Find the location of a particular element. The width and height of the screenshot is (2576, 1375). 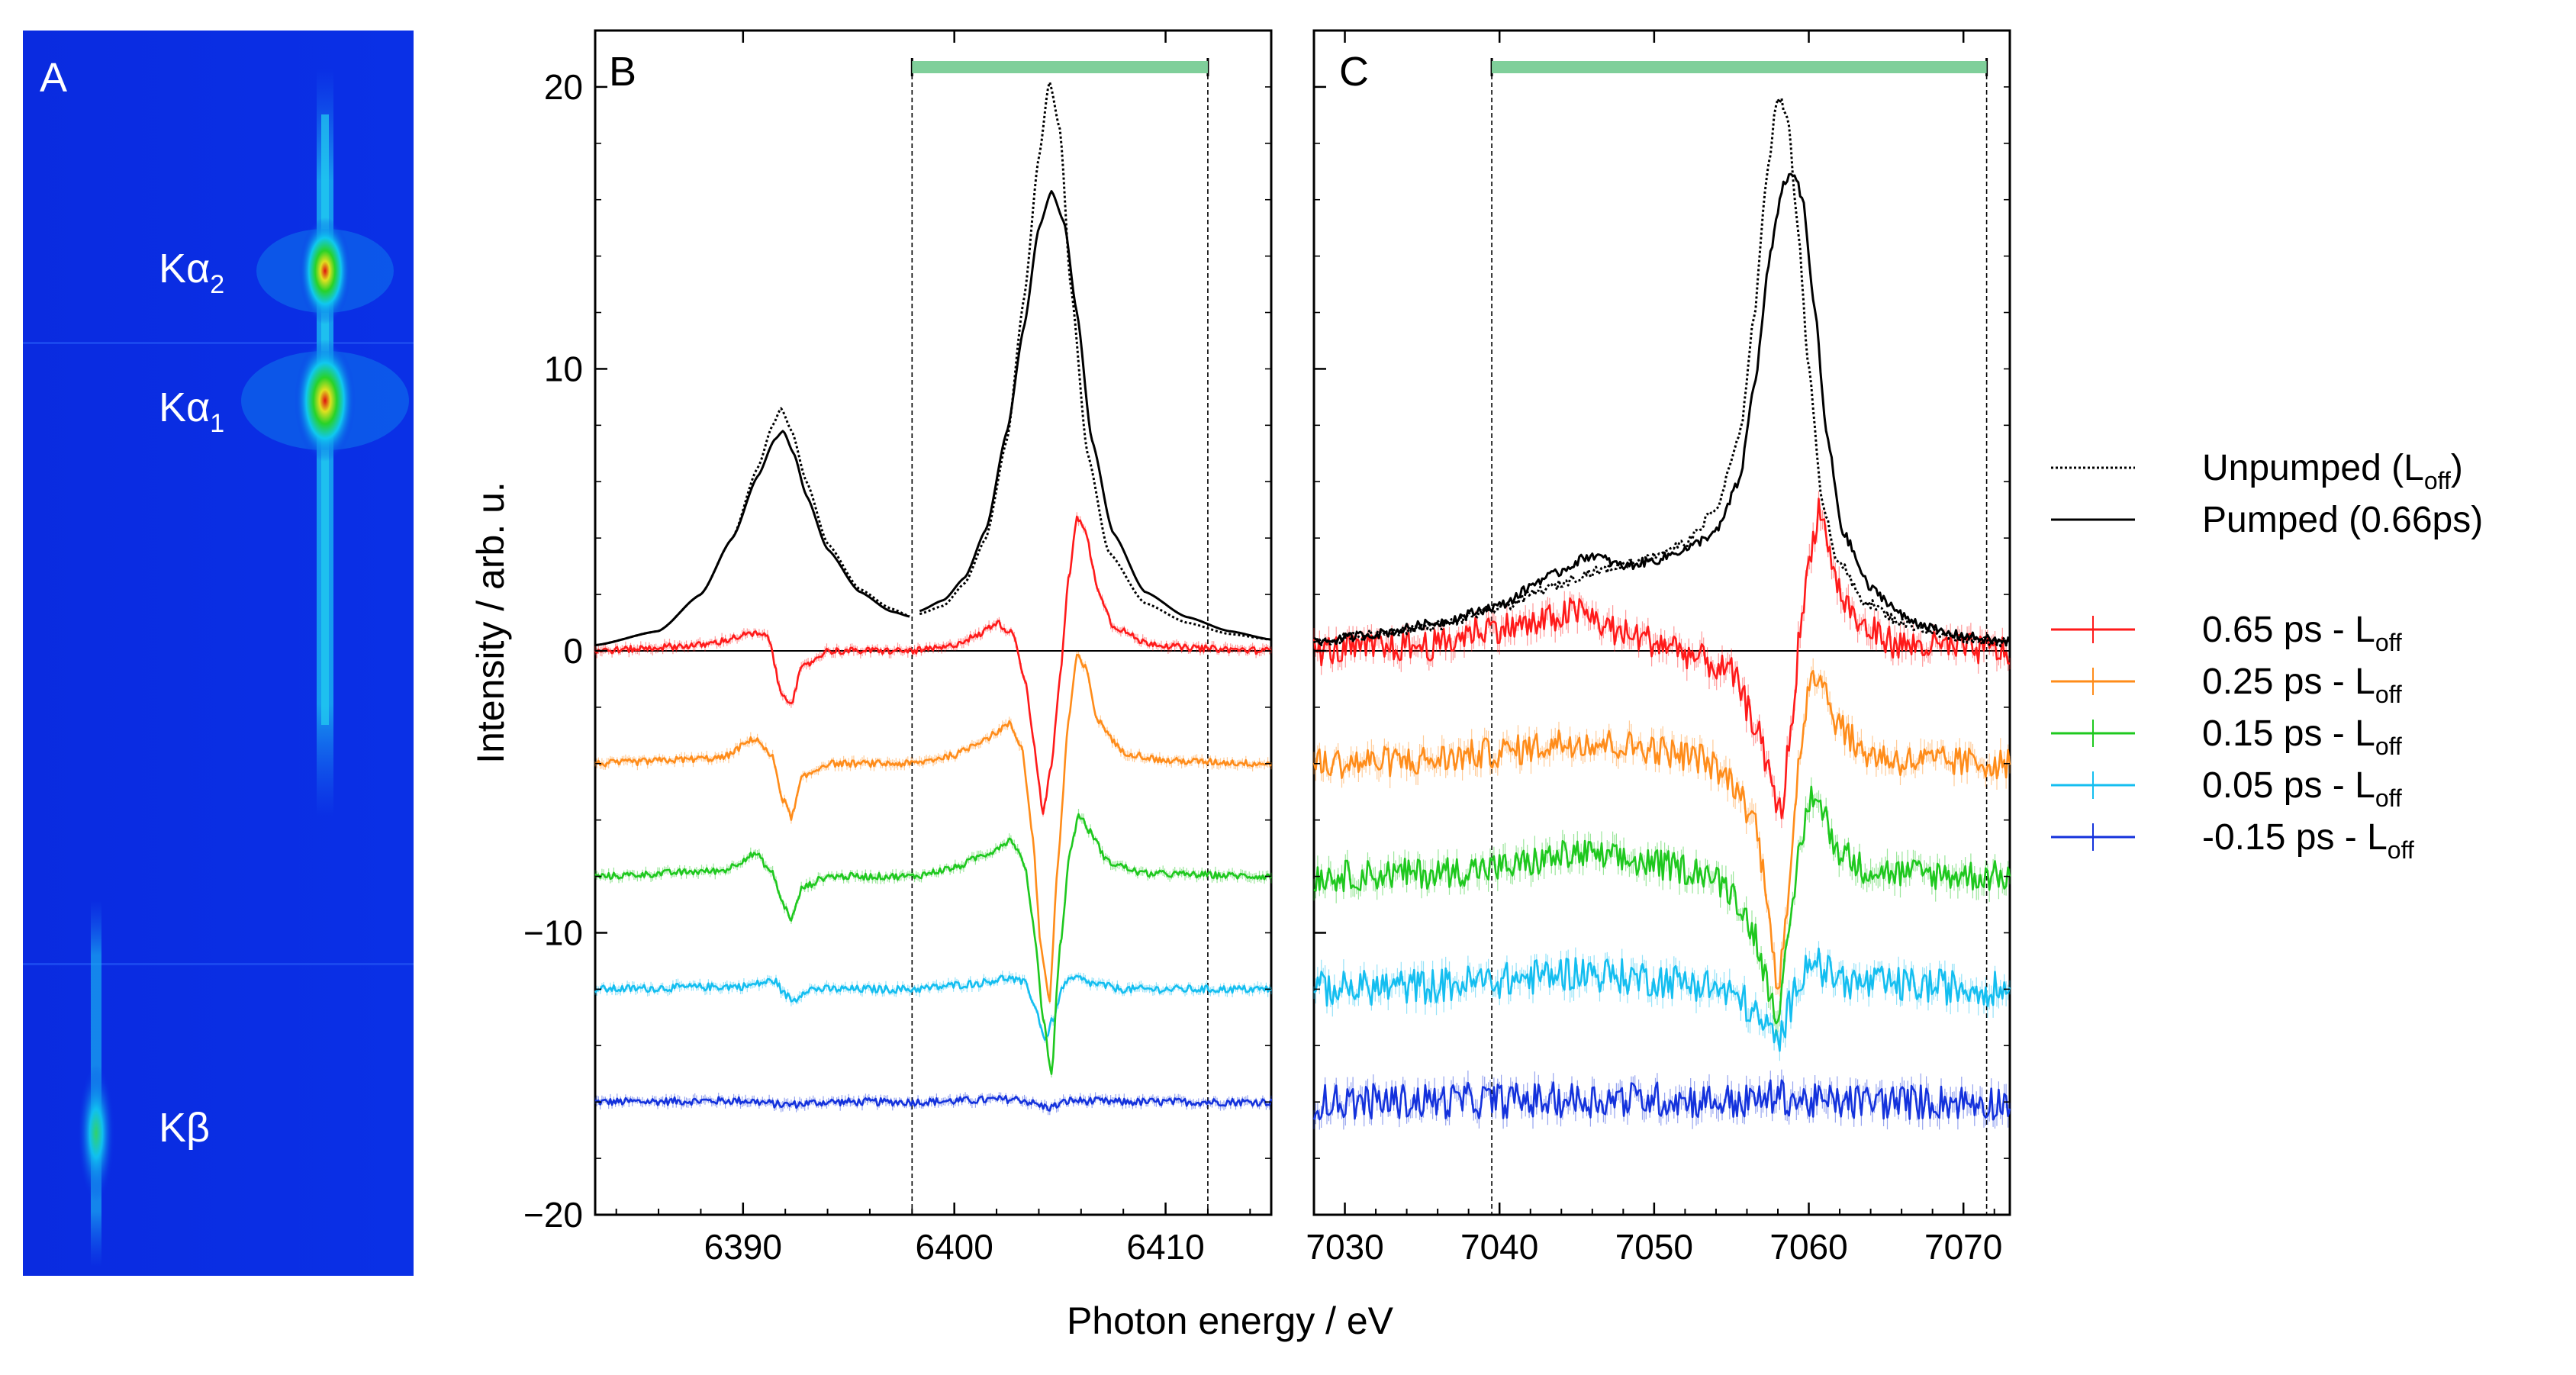

legend-entry-6: -0.15 ps - Loff is located at coordinates (2232, 841).